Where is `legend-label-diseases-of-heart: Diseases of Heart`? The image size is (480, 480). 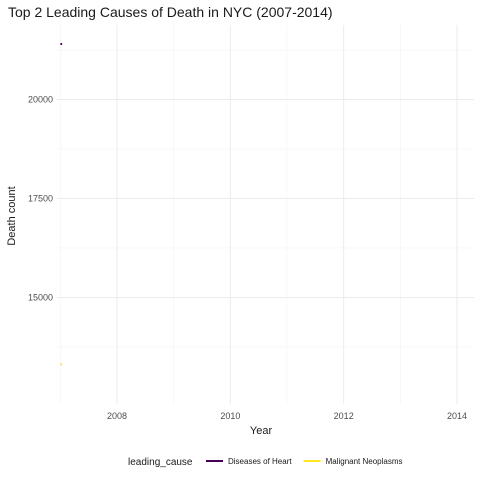 legend-label-diseases-of-heart: Diseases of Heart is located at coordinates (260, 461).